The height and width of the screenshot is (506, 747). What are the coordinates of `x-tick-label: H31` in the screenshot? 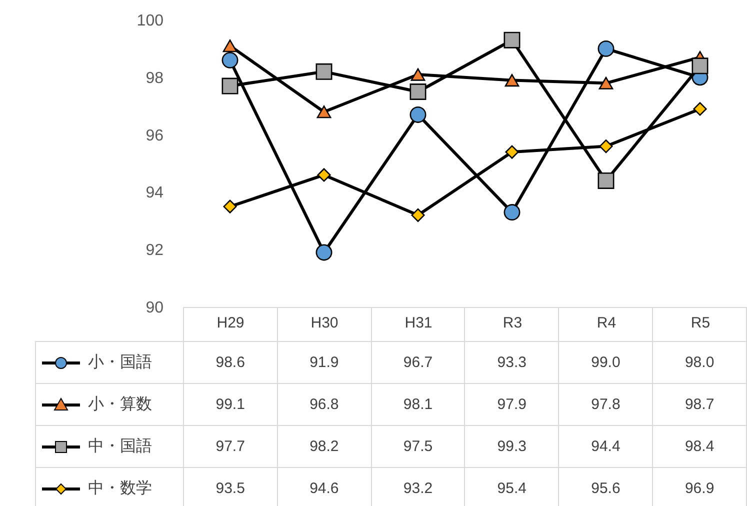 It's located at (418, 323).